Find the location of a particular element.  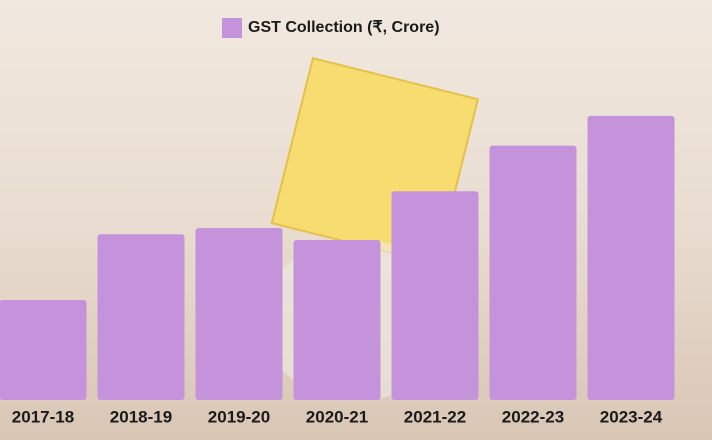

x-tick-label: 2019-20 is located at coordinates (239, 416).